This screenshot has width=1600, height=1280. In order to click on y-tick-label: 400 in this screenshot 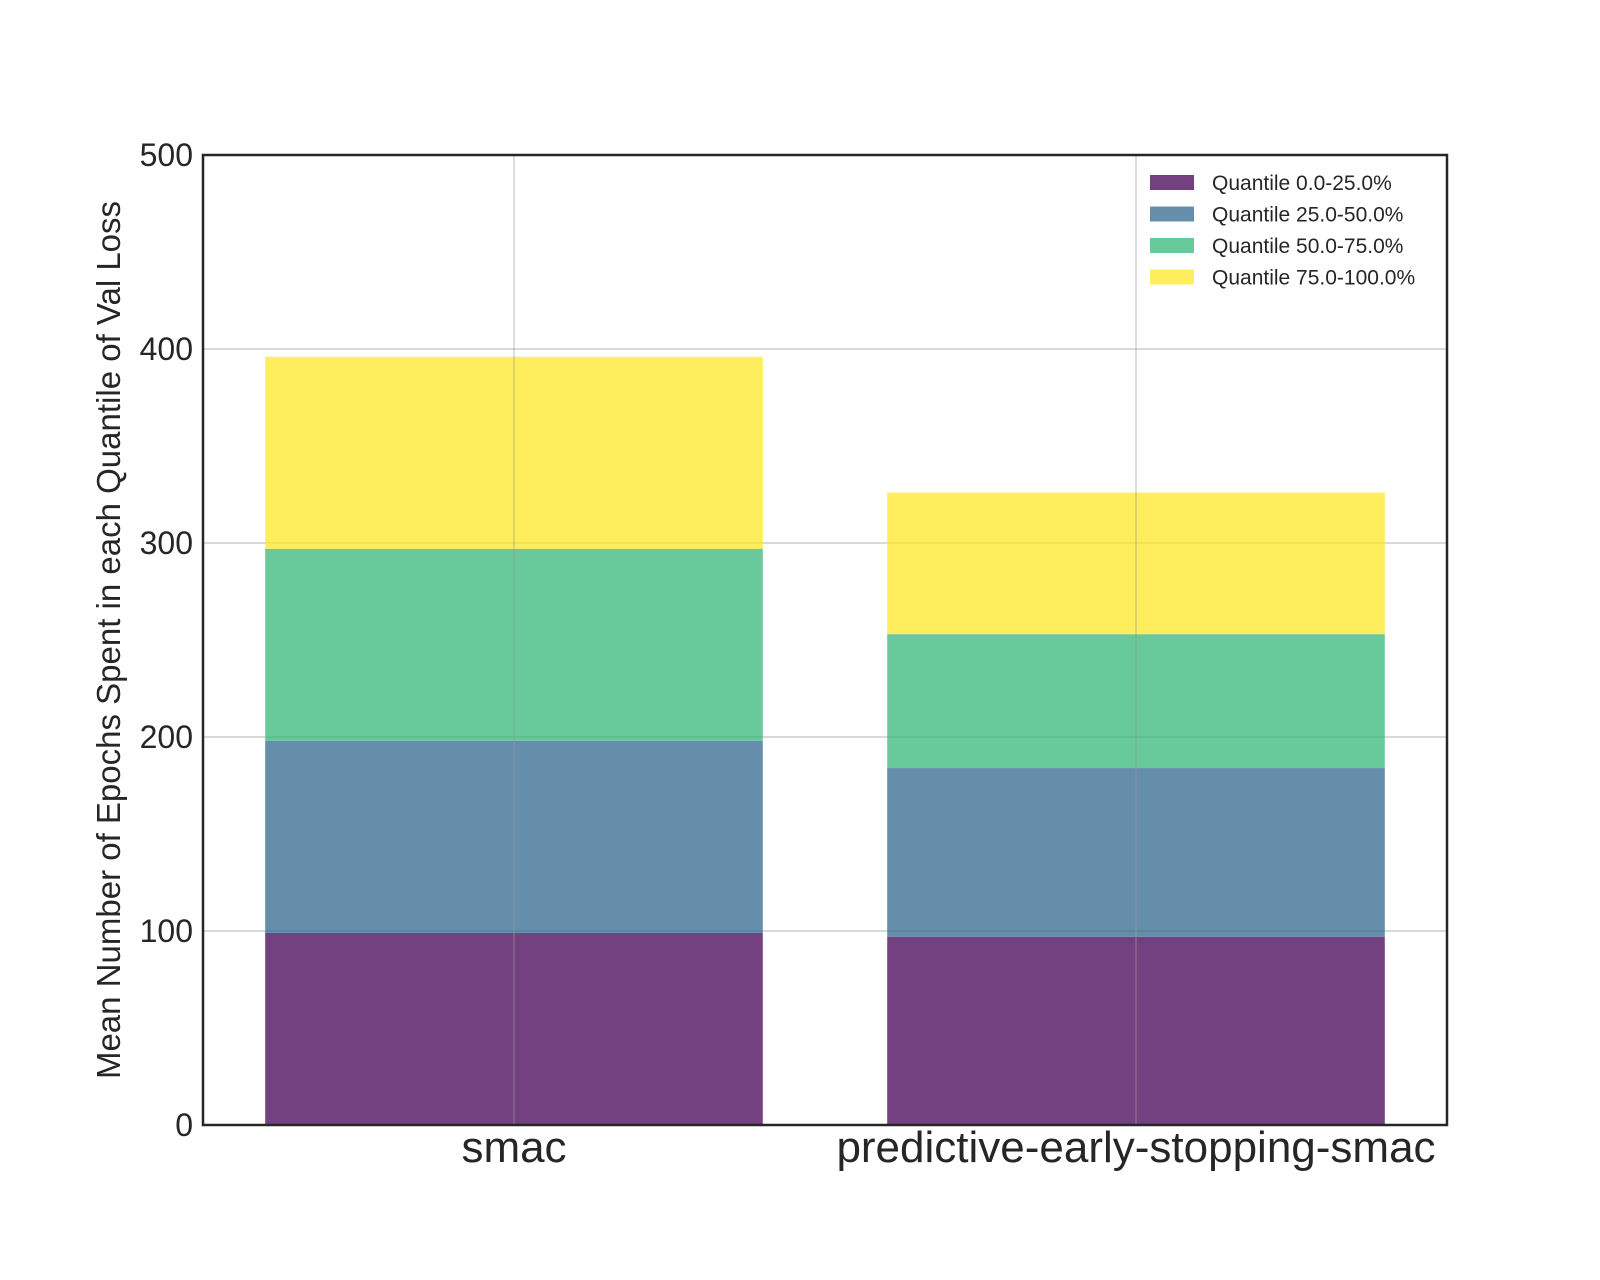, I will do `click(166, 349)`.